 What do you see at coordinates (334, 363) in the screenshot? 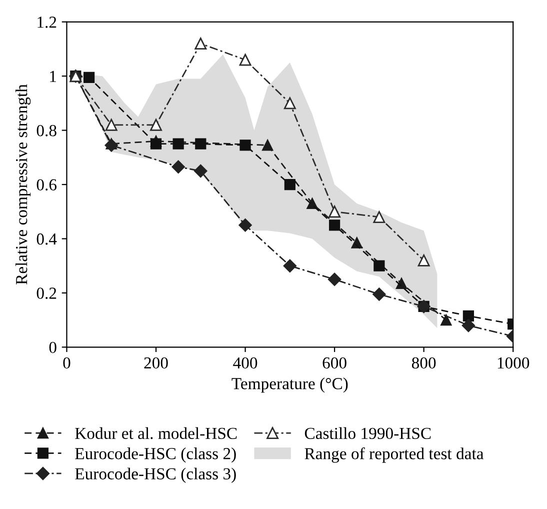
I see `x-tick-label: 600` at bounding box center [334, 363].